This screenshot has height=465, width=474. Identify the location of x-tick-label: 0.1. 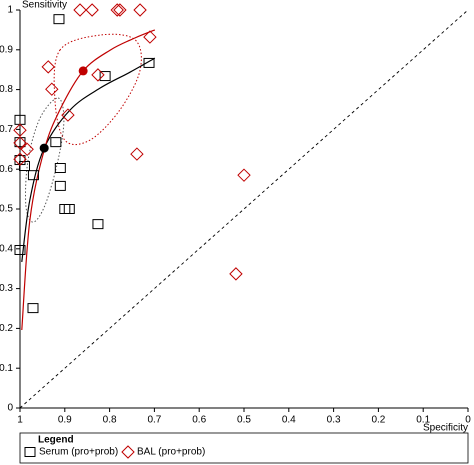
(423, 420).